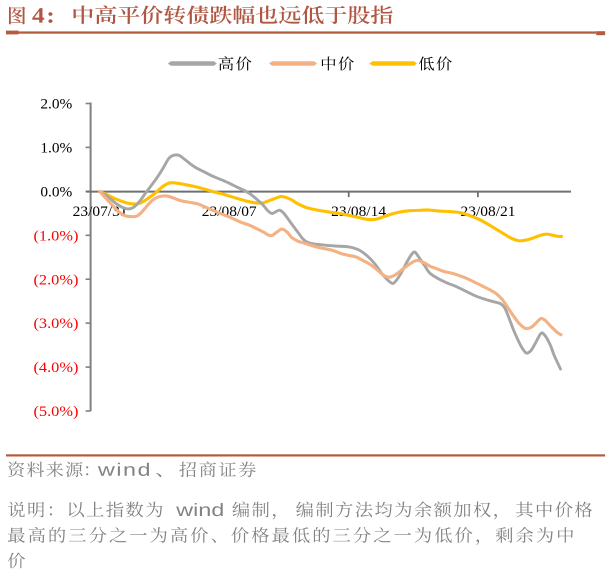 This screenshot has height=581, width=612. What do you see at coordinates (56, 280) in the screenshot?
I see `svg-text: (2.0%)` at bounding box center [56, 280].